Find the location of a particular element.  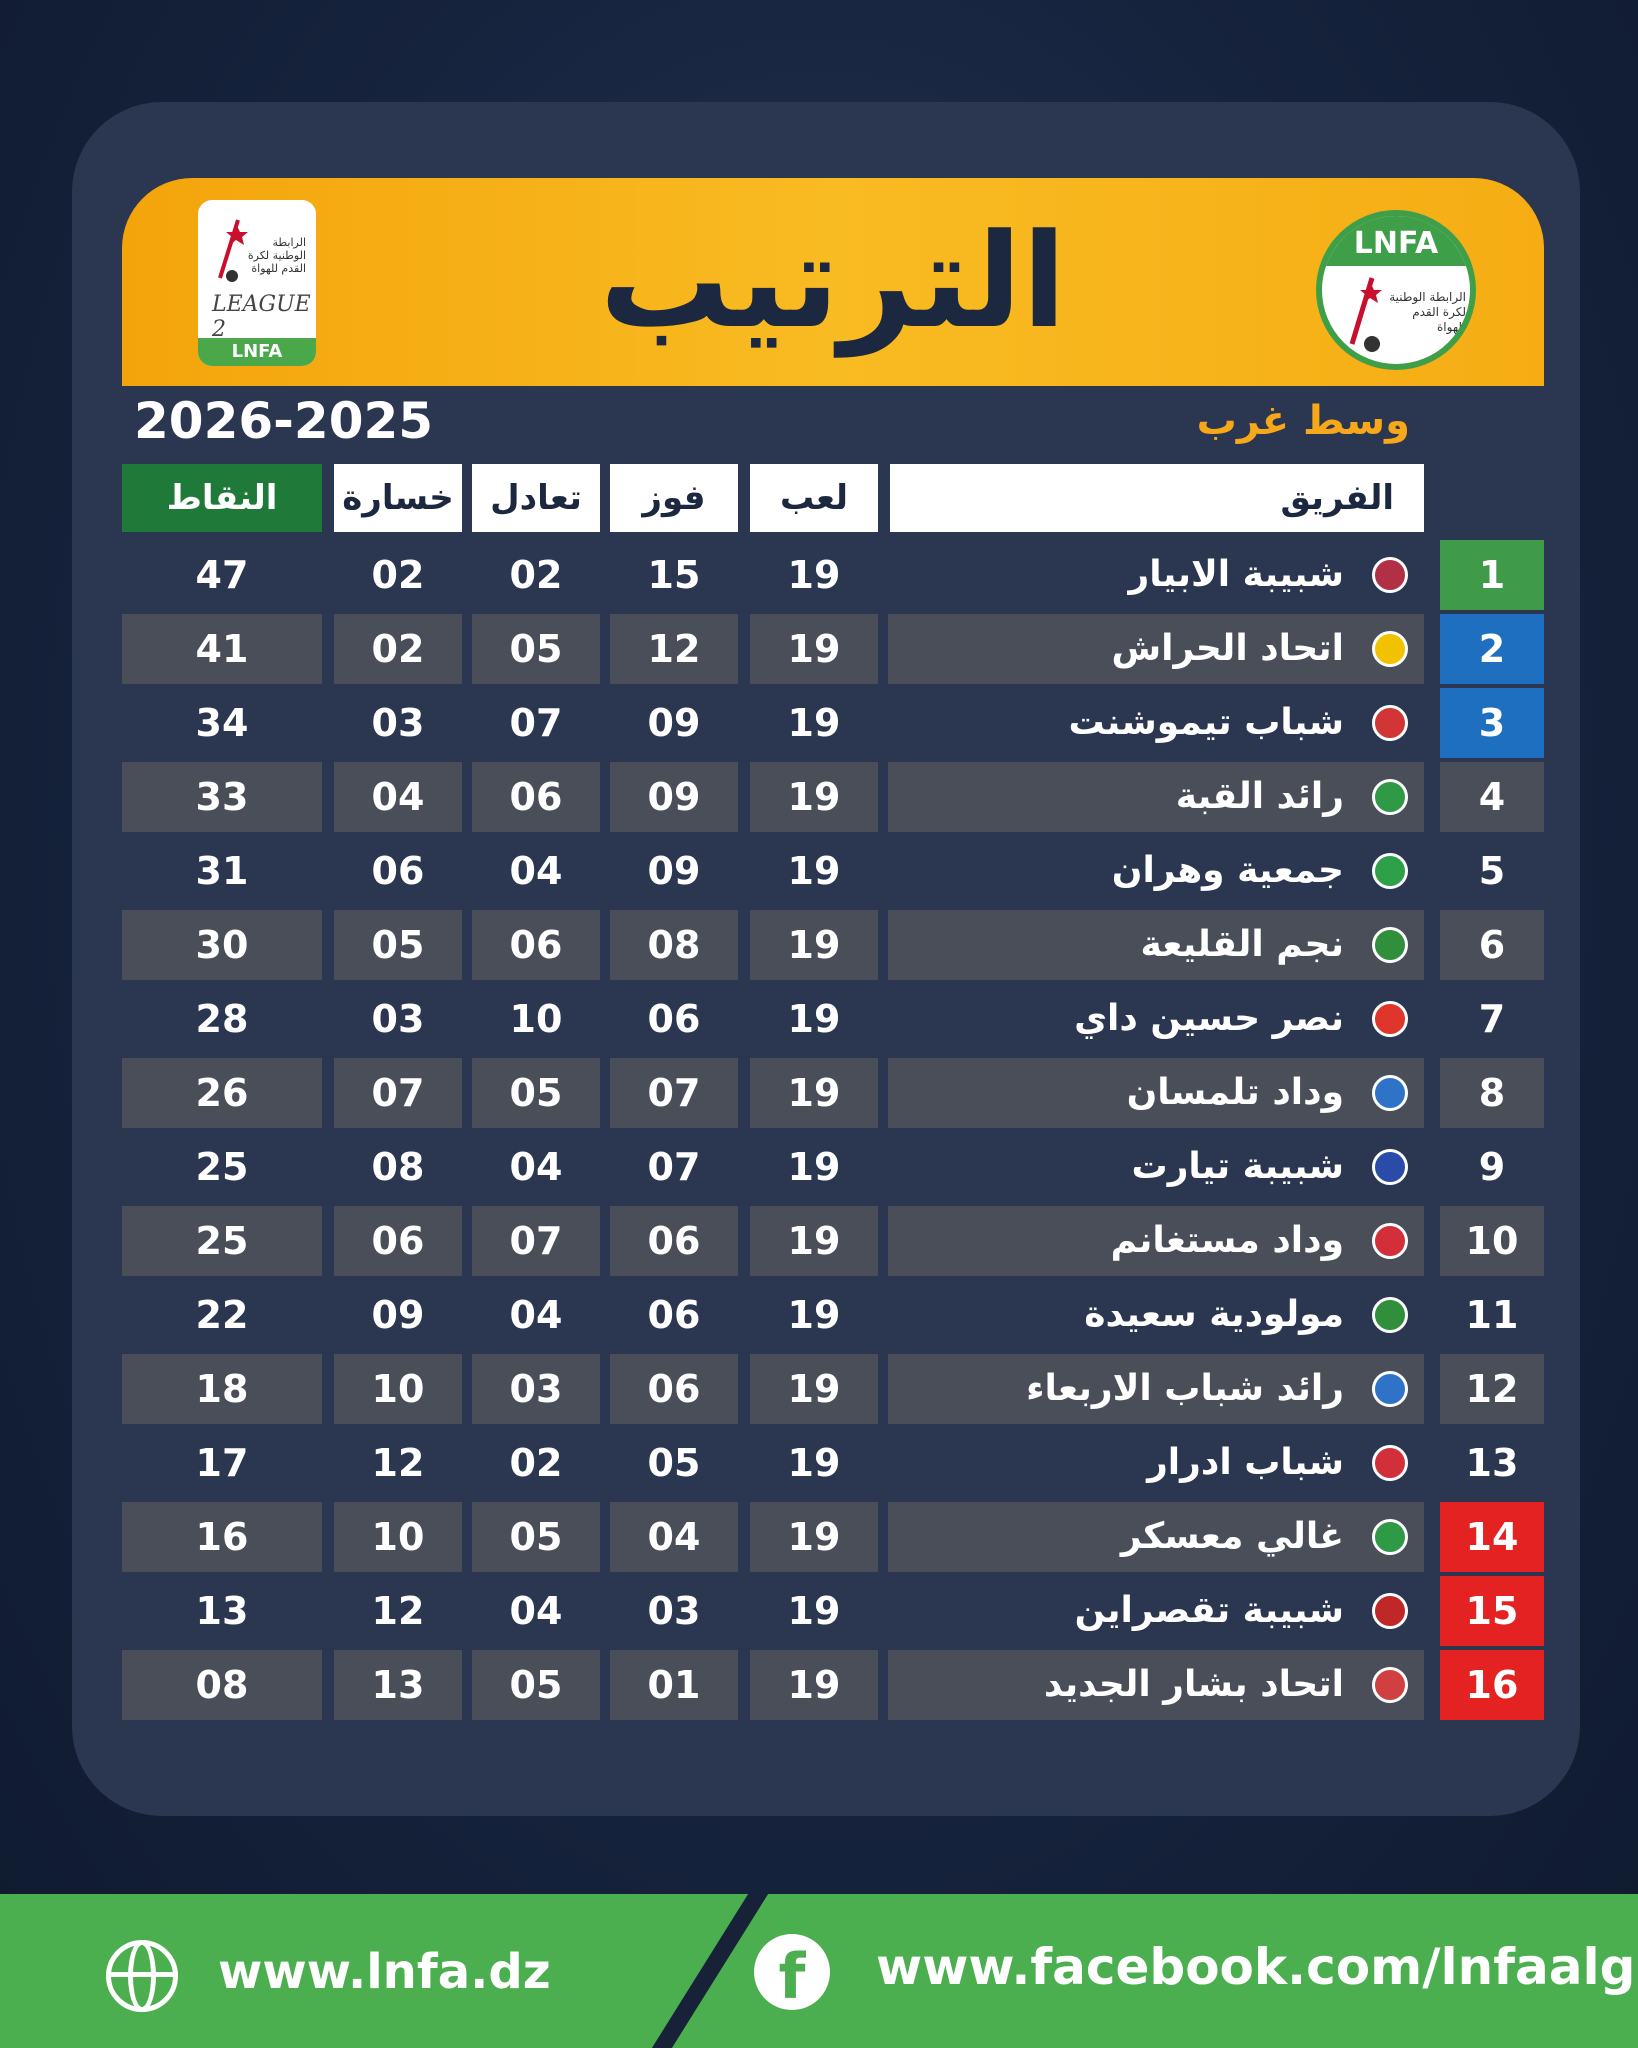

points-cell: 31 is located at coordinates (222, 871).